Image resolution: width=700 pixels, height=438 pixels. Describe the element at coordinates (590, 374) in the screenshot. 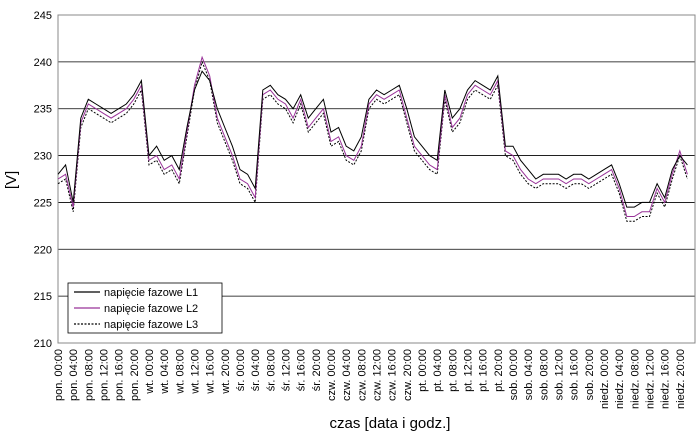

I see `x-tick-label: sob. 20:00` at that location.